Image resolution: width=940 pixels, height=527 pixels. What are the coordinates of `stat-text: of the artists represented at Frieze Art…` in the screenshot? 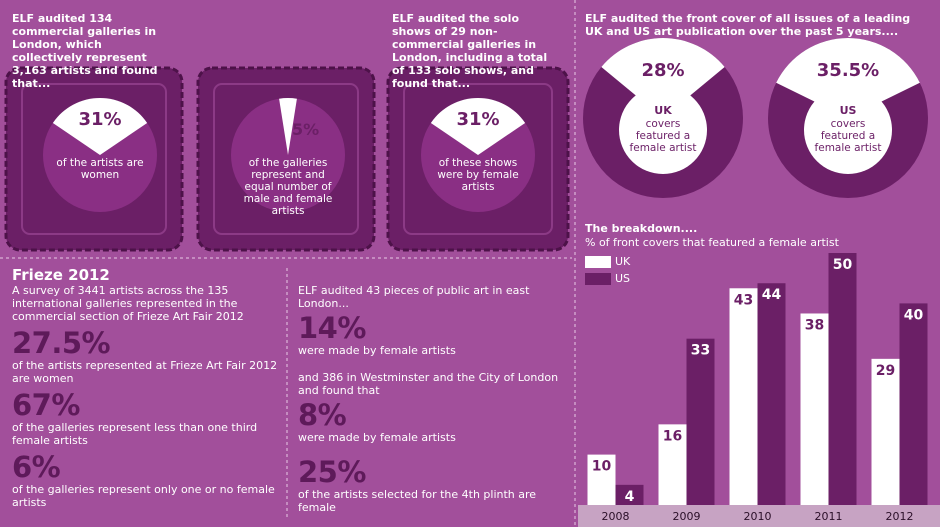 It's located at (145, 372).